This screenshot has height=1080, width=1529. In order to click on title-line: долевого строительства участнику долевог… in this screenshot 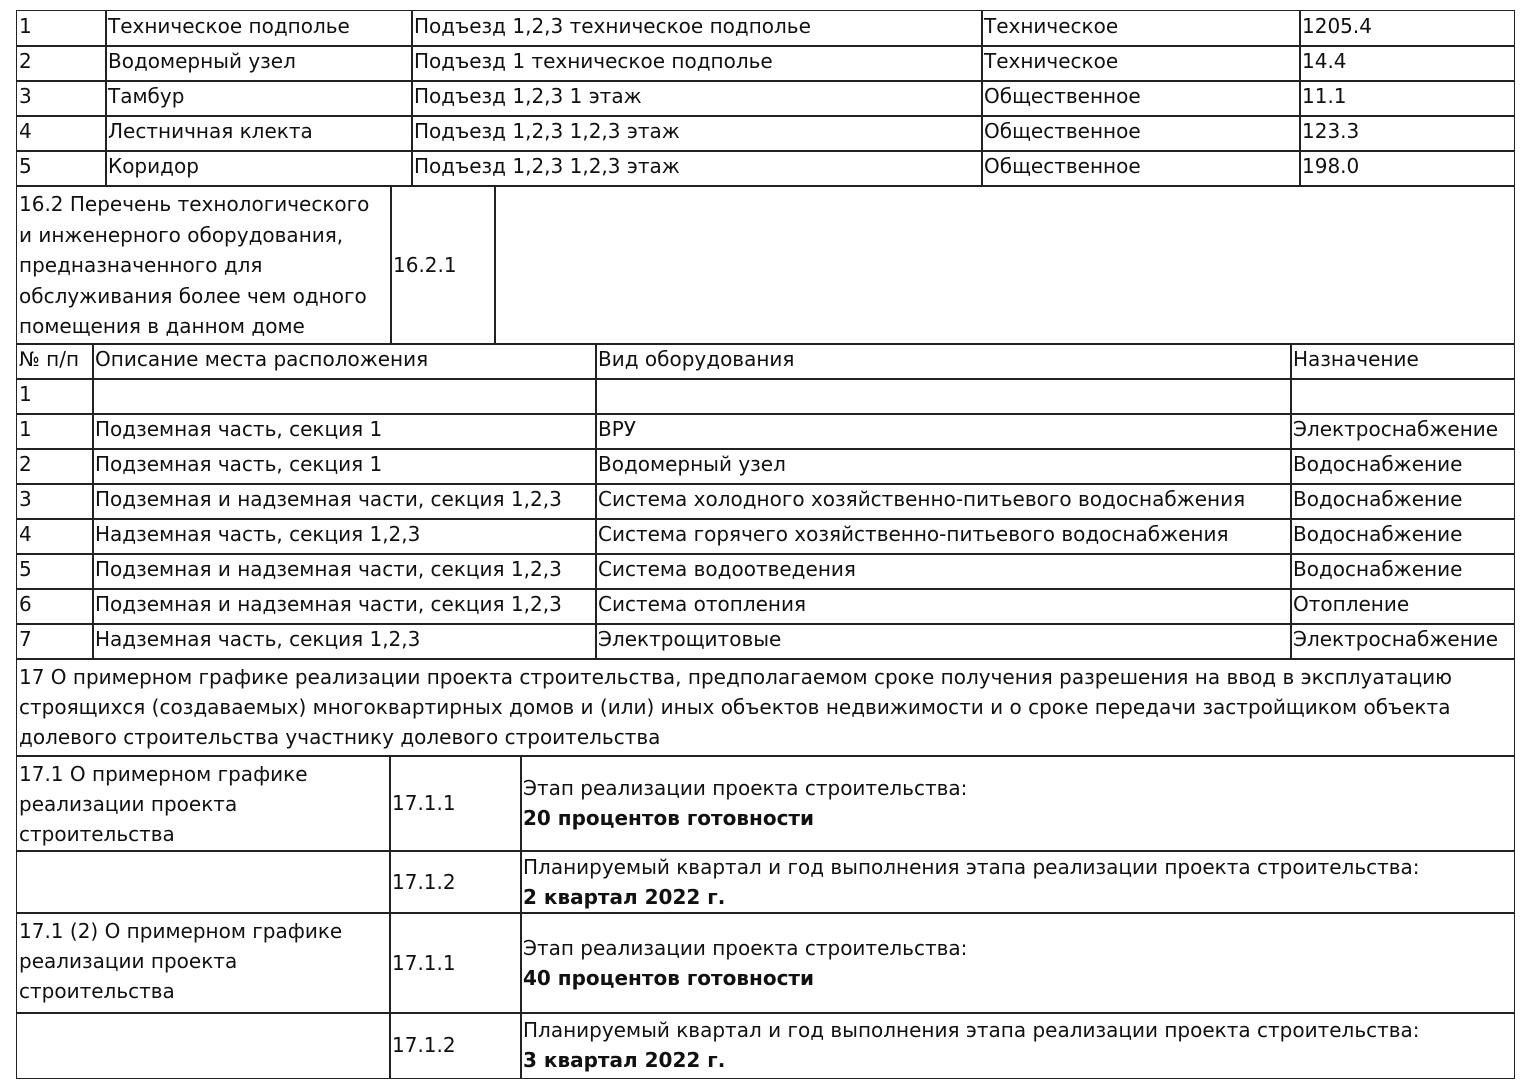, I will do `click(340, 737)`.